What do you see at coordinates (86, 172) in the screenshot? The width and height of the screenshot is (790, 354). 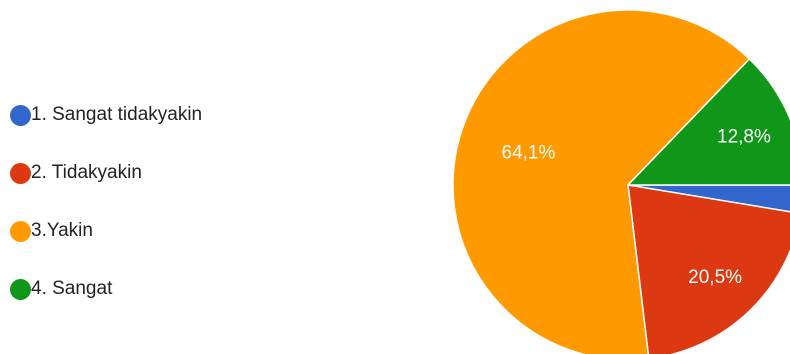 I see `legend-label-2: 2. Tidakyakin` at bounding box center [86, 172].